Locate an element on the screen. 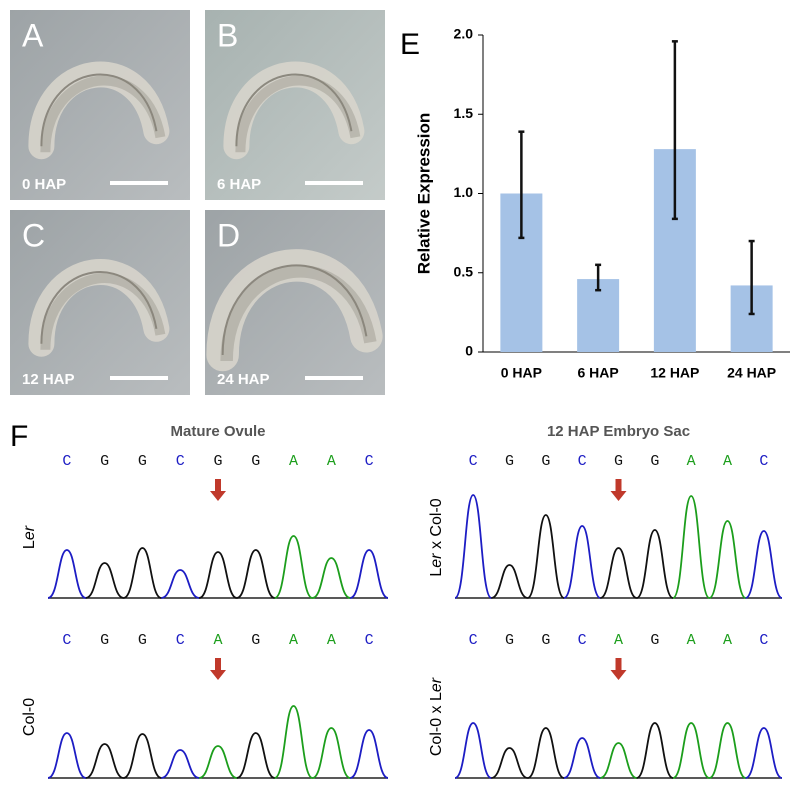  y-tick-label: 0.5 is located at coordinates (464, 271).